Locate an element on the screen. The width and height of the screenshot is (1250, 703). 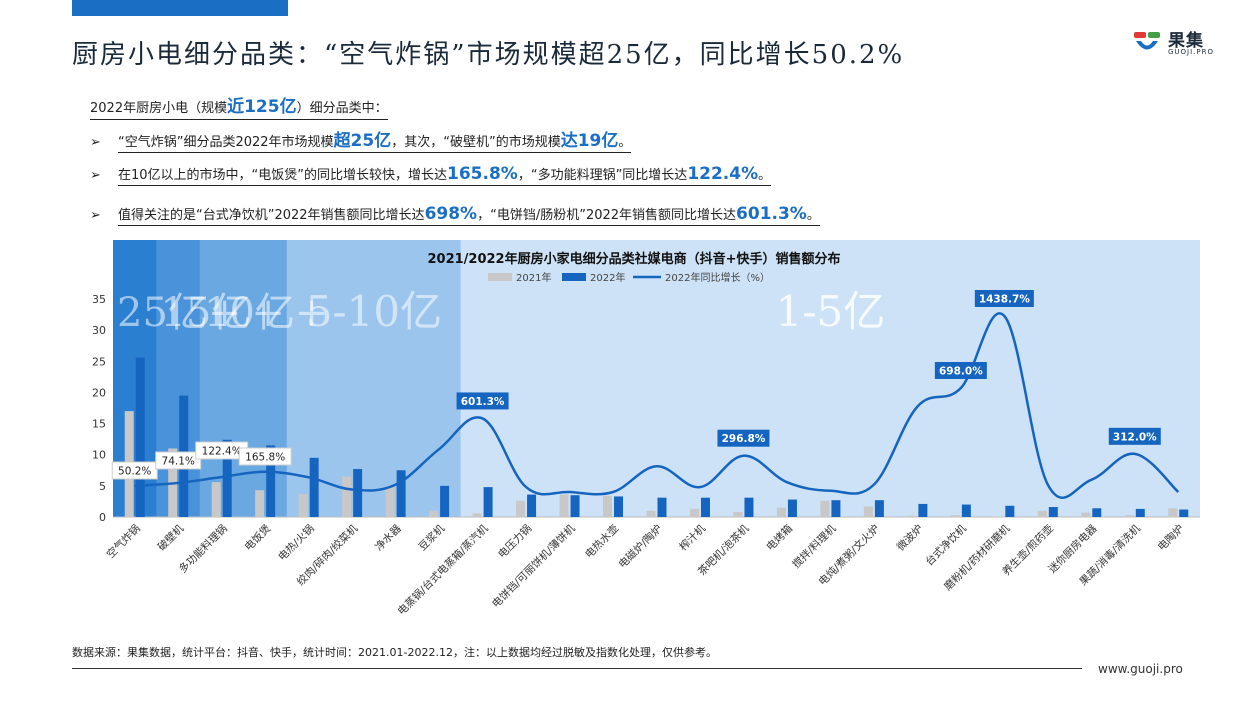
y-tick-label: 30 is located at coordinates (99, 330).